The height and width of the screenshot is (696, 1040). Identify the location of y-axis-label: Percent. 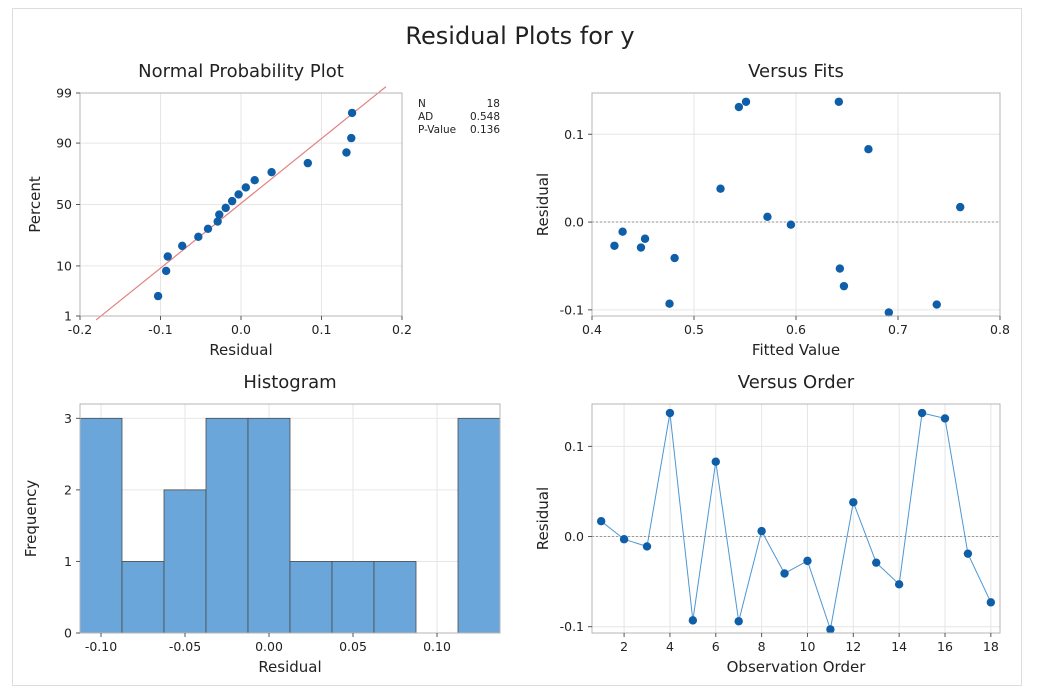
(35, 204).